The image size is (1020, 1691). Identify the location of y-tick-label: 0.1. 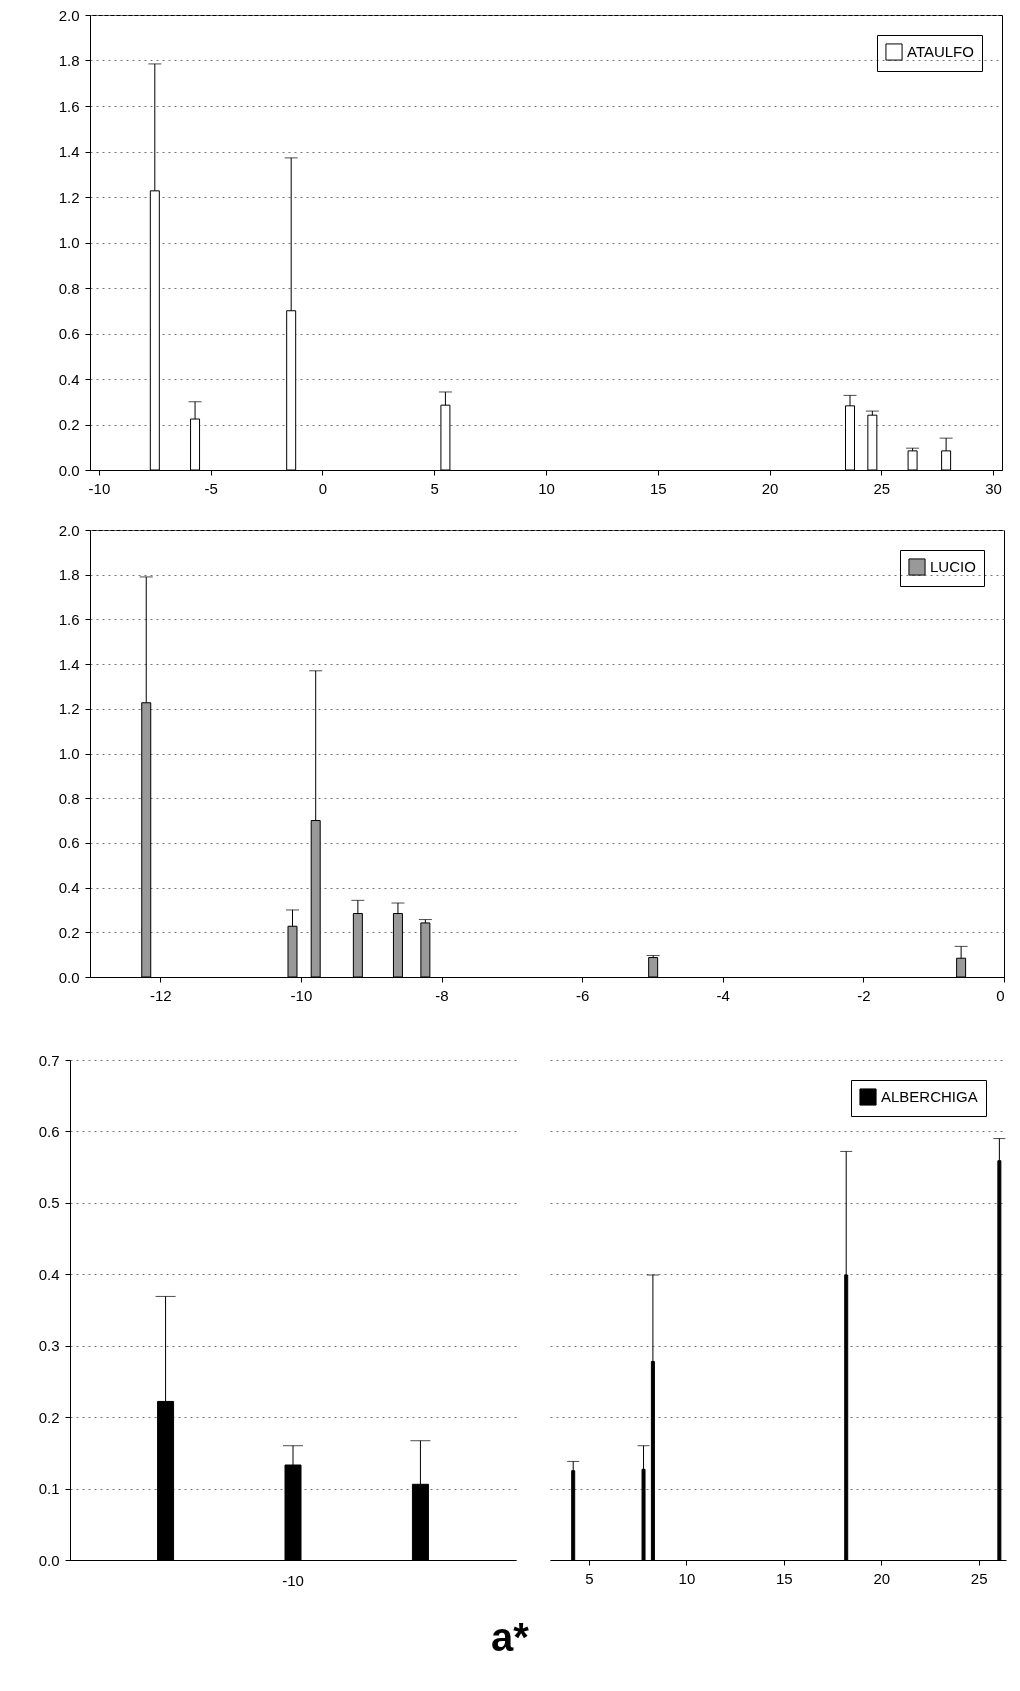
(49, 1489).